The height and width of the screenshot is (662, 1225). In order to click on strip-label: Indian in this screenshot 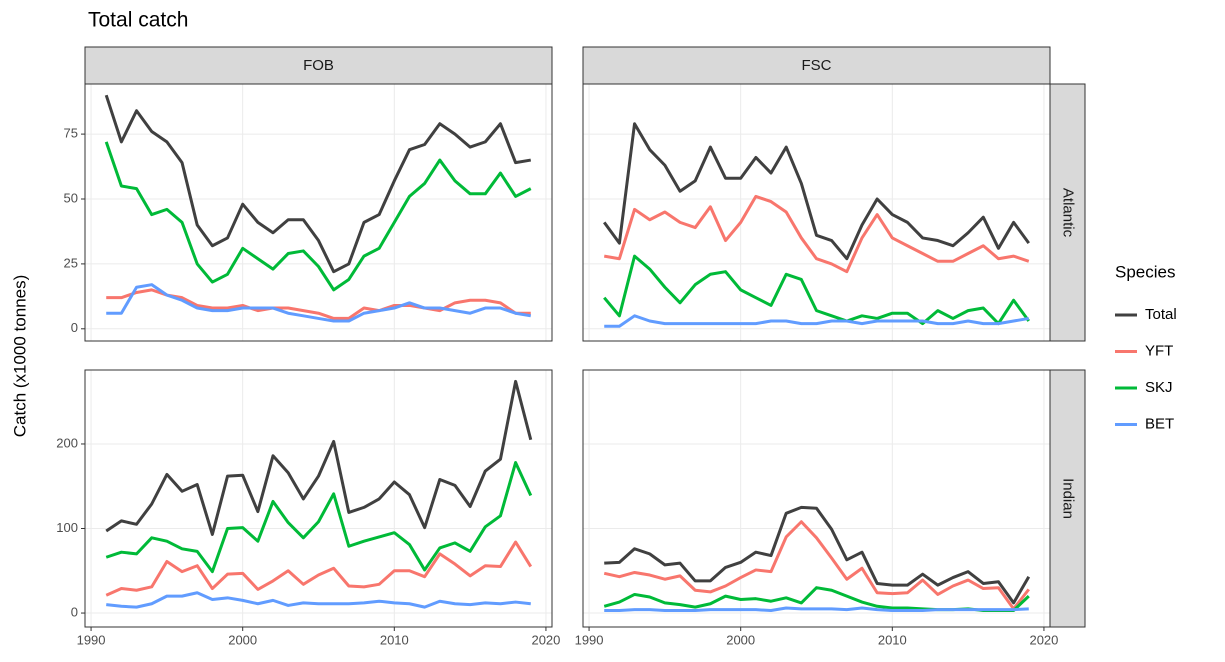, I will do `click(1068, 498)`.